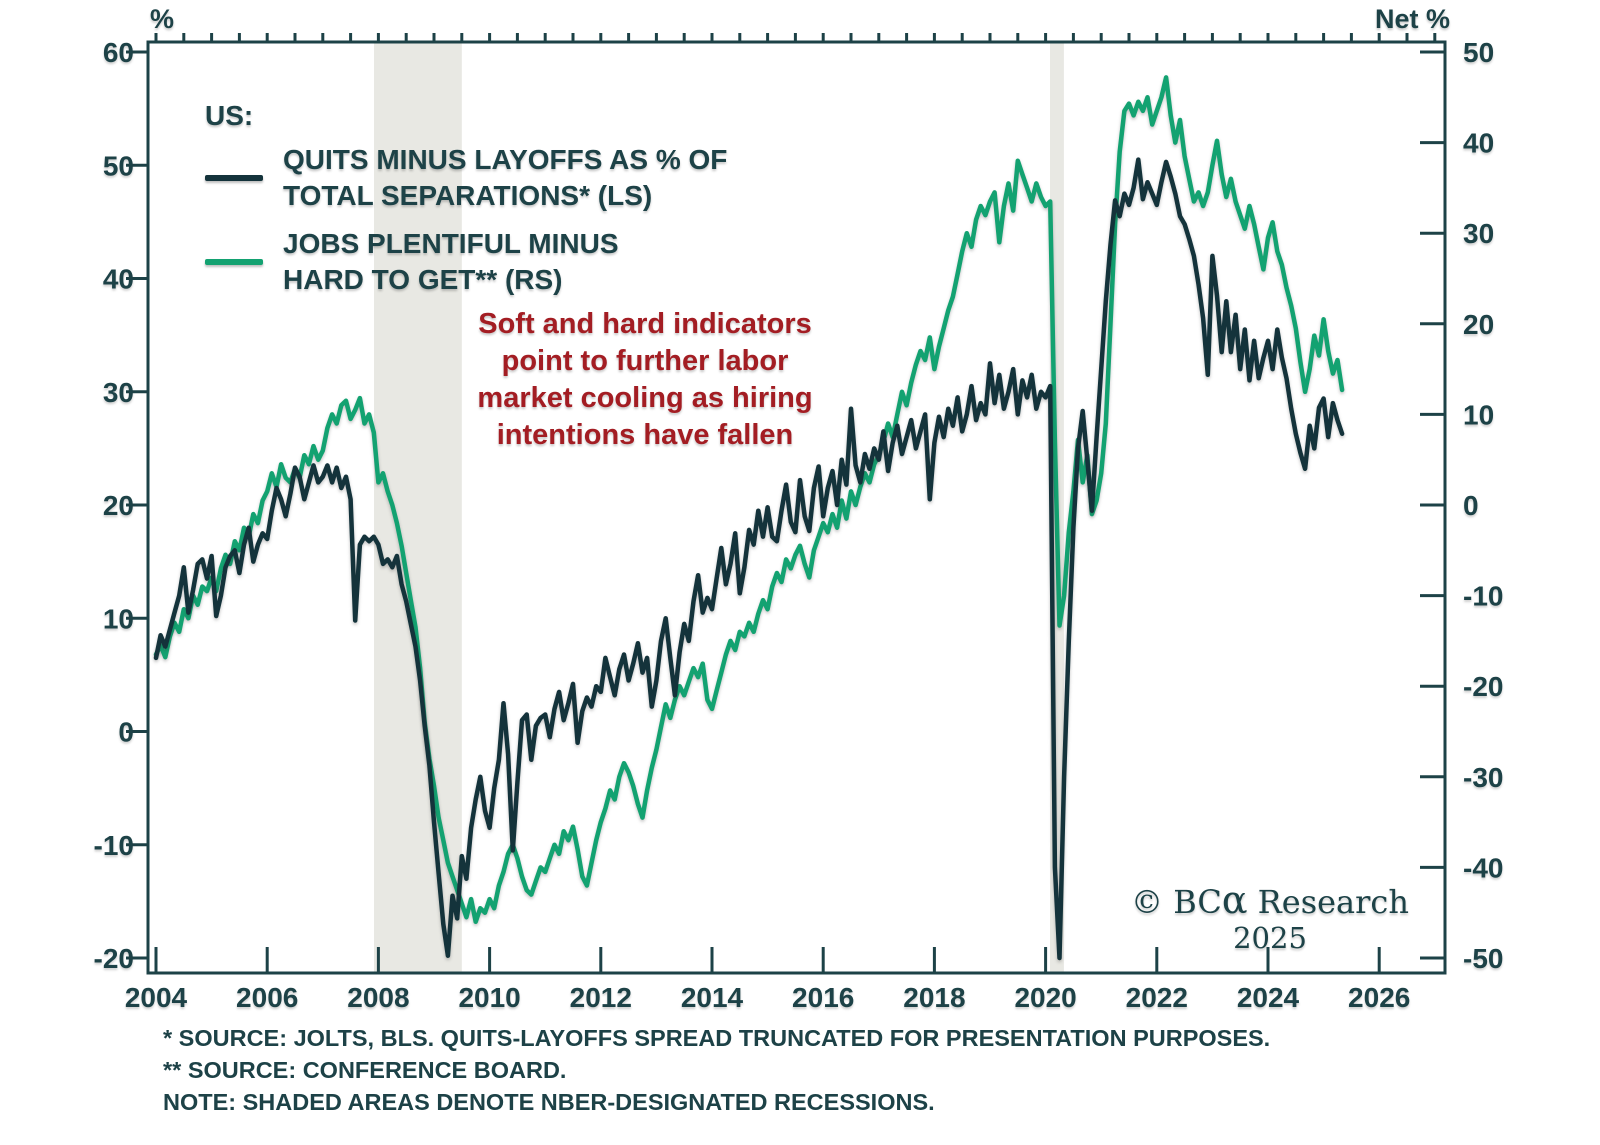 This screenshot has width=1600, height=1145. What do you see at coordinates (489, 997) in the screenshot?
I see `x-tick-label: 2010` at bounding box center [489, 997].